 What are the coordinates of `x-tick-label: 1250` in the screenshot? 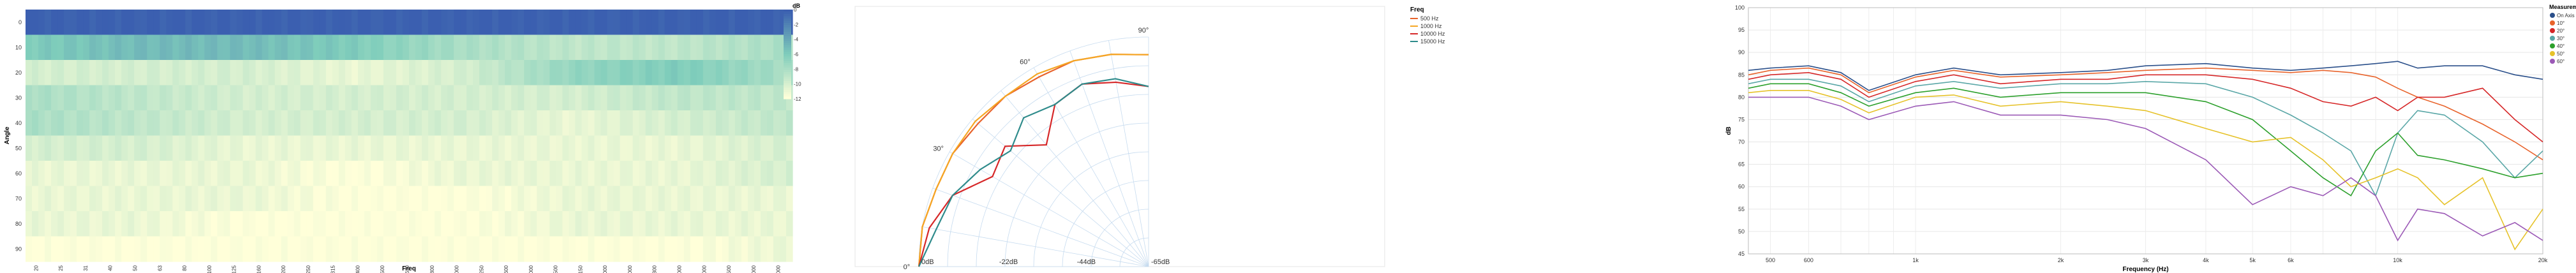 It's located at (481, 269).